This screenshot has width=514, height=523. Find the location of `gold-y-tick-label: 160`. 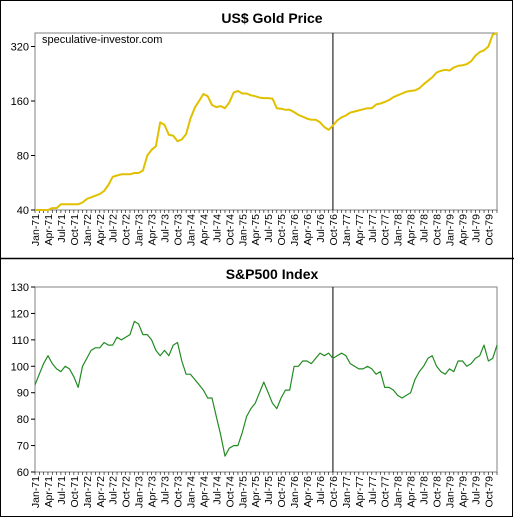

gold-y-tick-label: 160 is located at coordinates (20, 102).